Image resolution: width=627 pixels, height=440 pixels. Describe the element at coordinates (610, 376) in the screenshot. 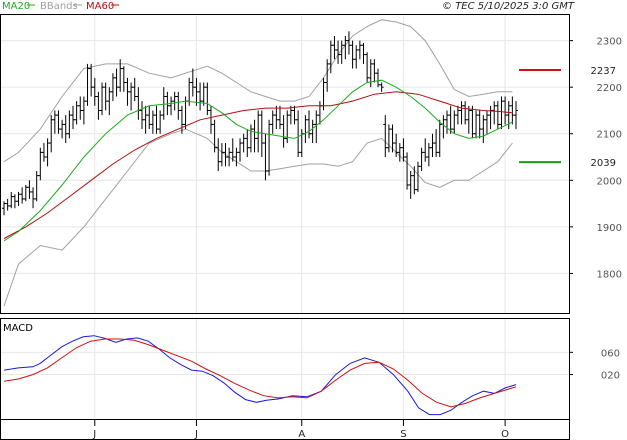

I see `macd-y-tick-label: 020` at that location.